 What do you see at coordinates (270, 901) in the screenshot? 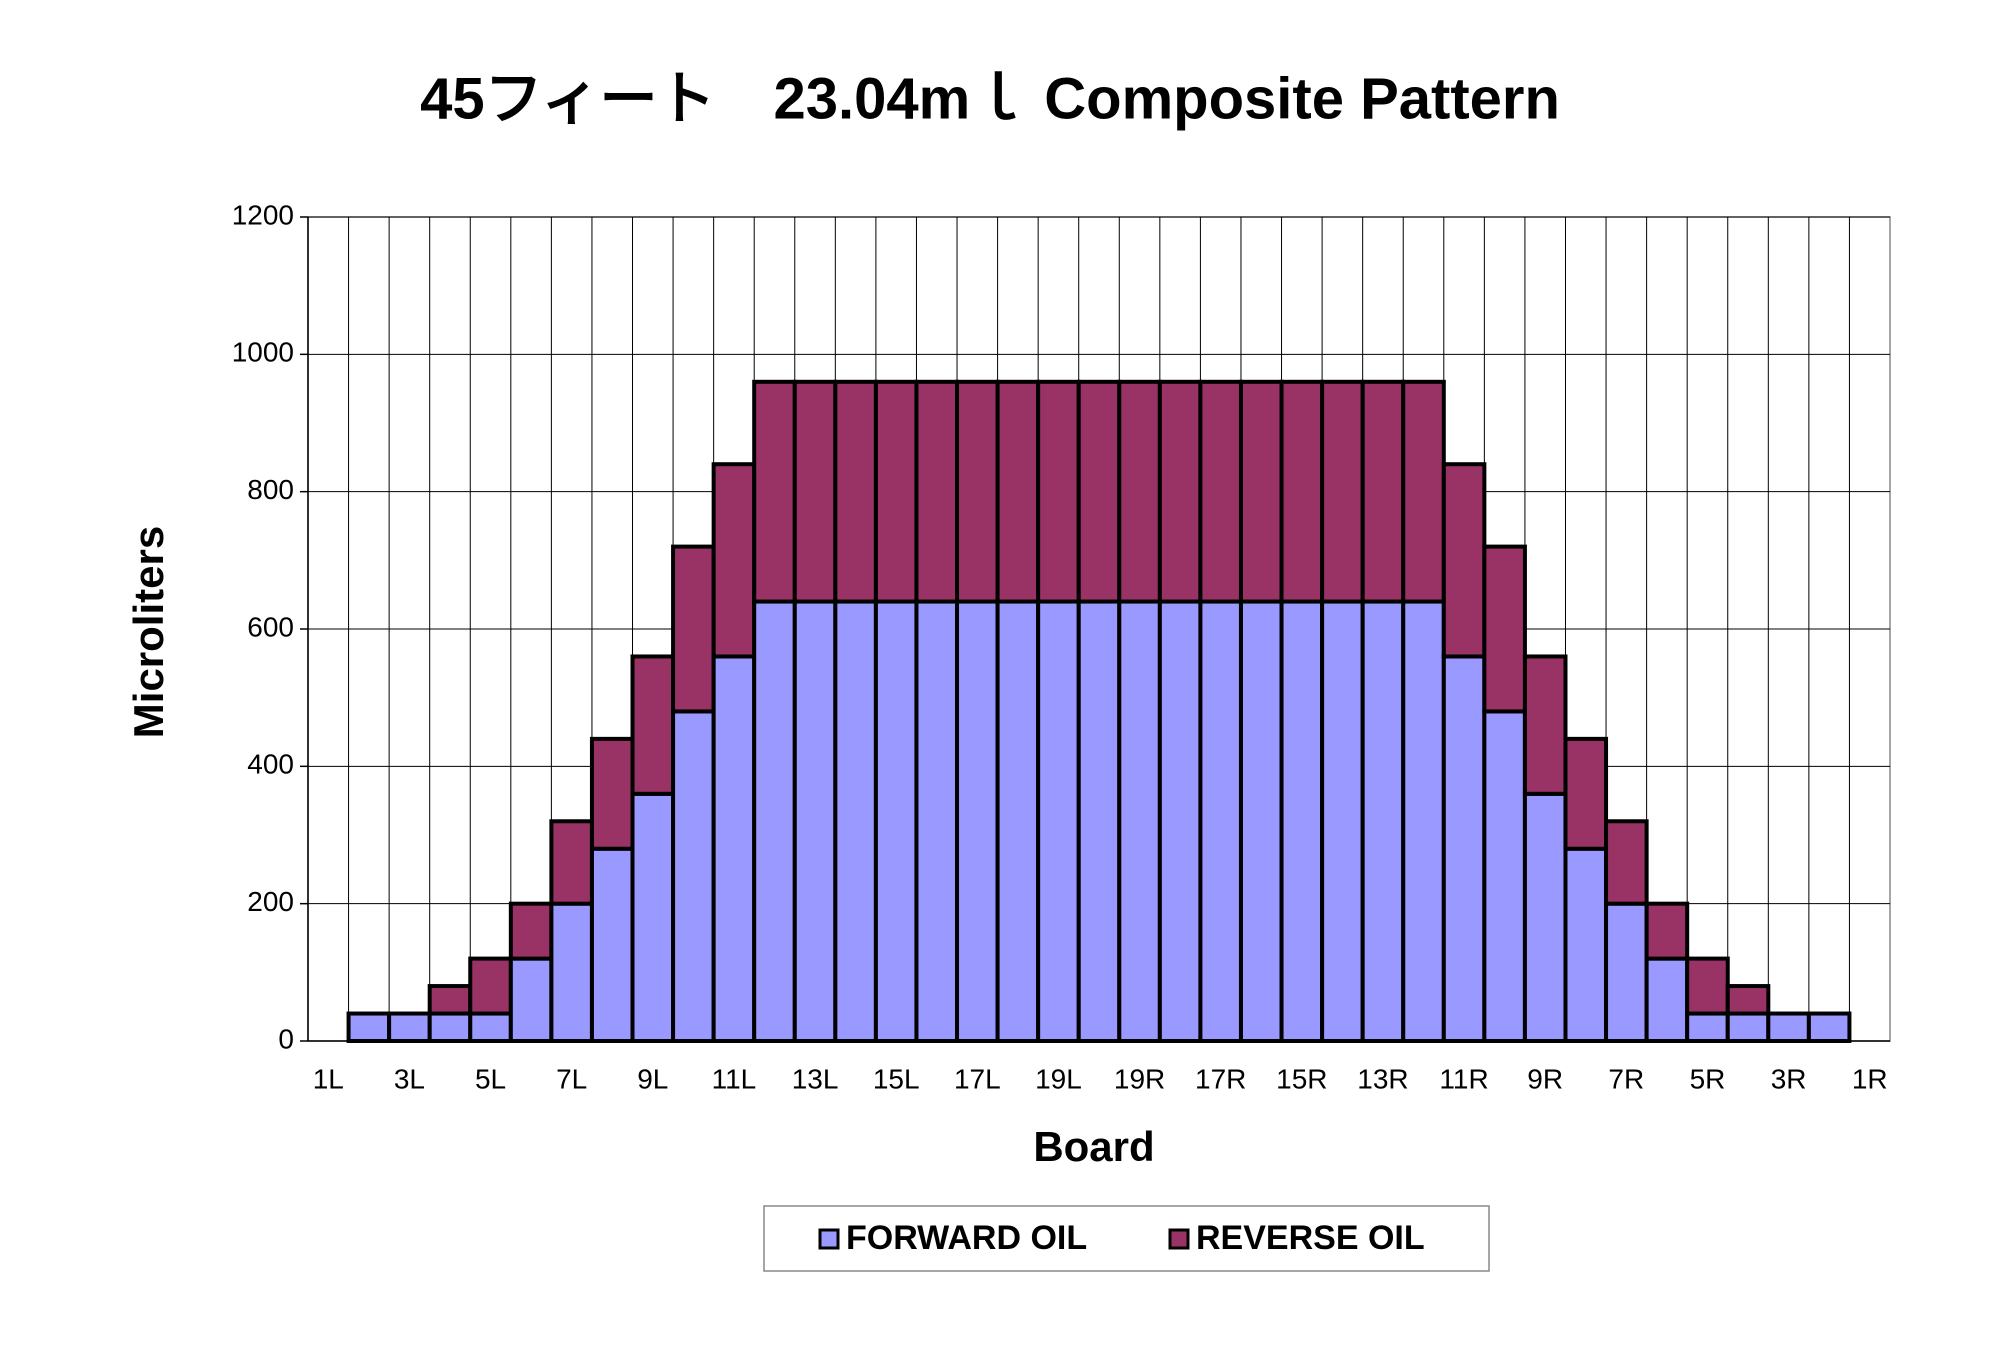
I see `y-tick-label: 200` at bounding box center [270, 901].